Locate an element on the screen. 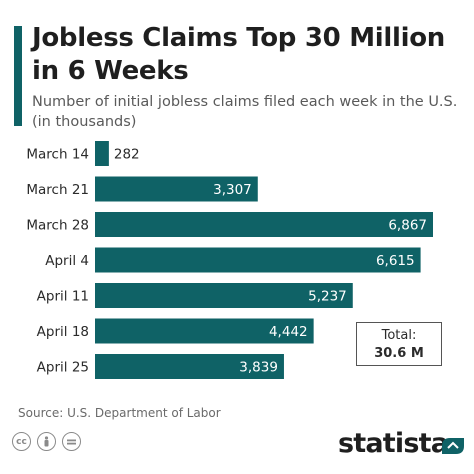 The height and width of the screenshot is (474, 474). category-label: March 14 is located at coordinates (57, 155).